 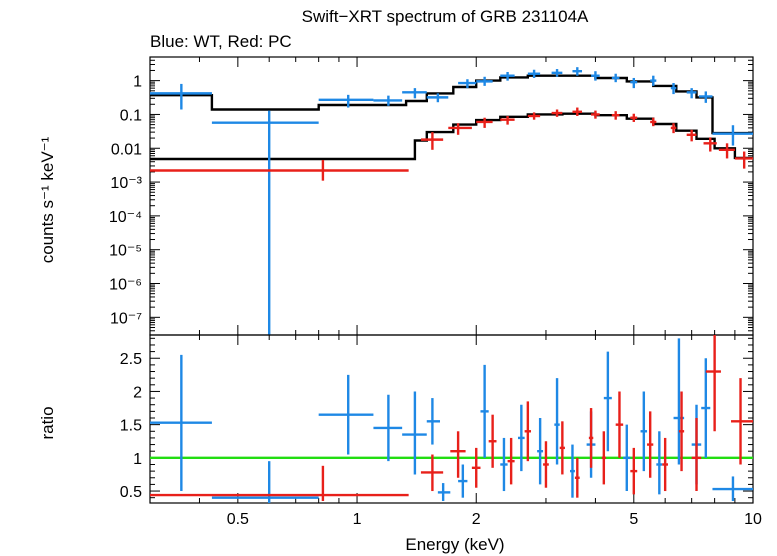 I want to click on spectrum-y-tick-label: 10⁻⁴, so click(x=125, y=217).